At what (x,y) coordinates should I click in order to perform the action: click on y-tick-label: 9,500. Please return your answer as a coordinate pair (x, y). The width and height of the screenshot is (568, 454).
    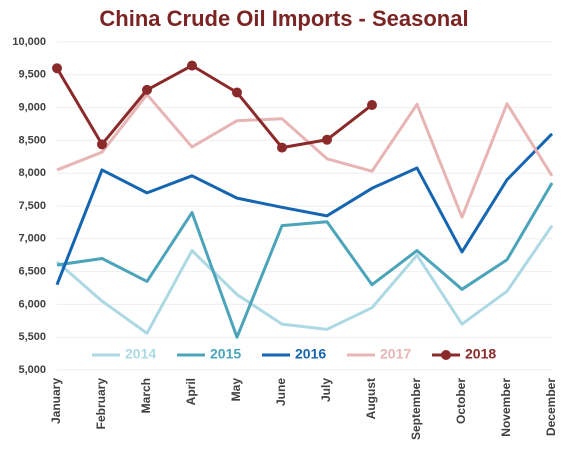
    Looking at the image, I should click on (32, 75).